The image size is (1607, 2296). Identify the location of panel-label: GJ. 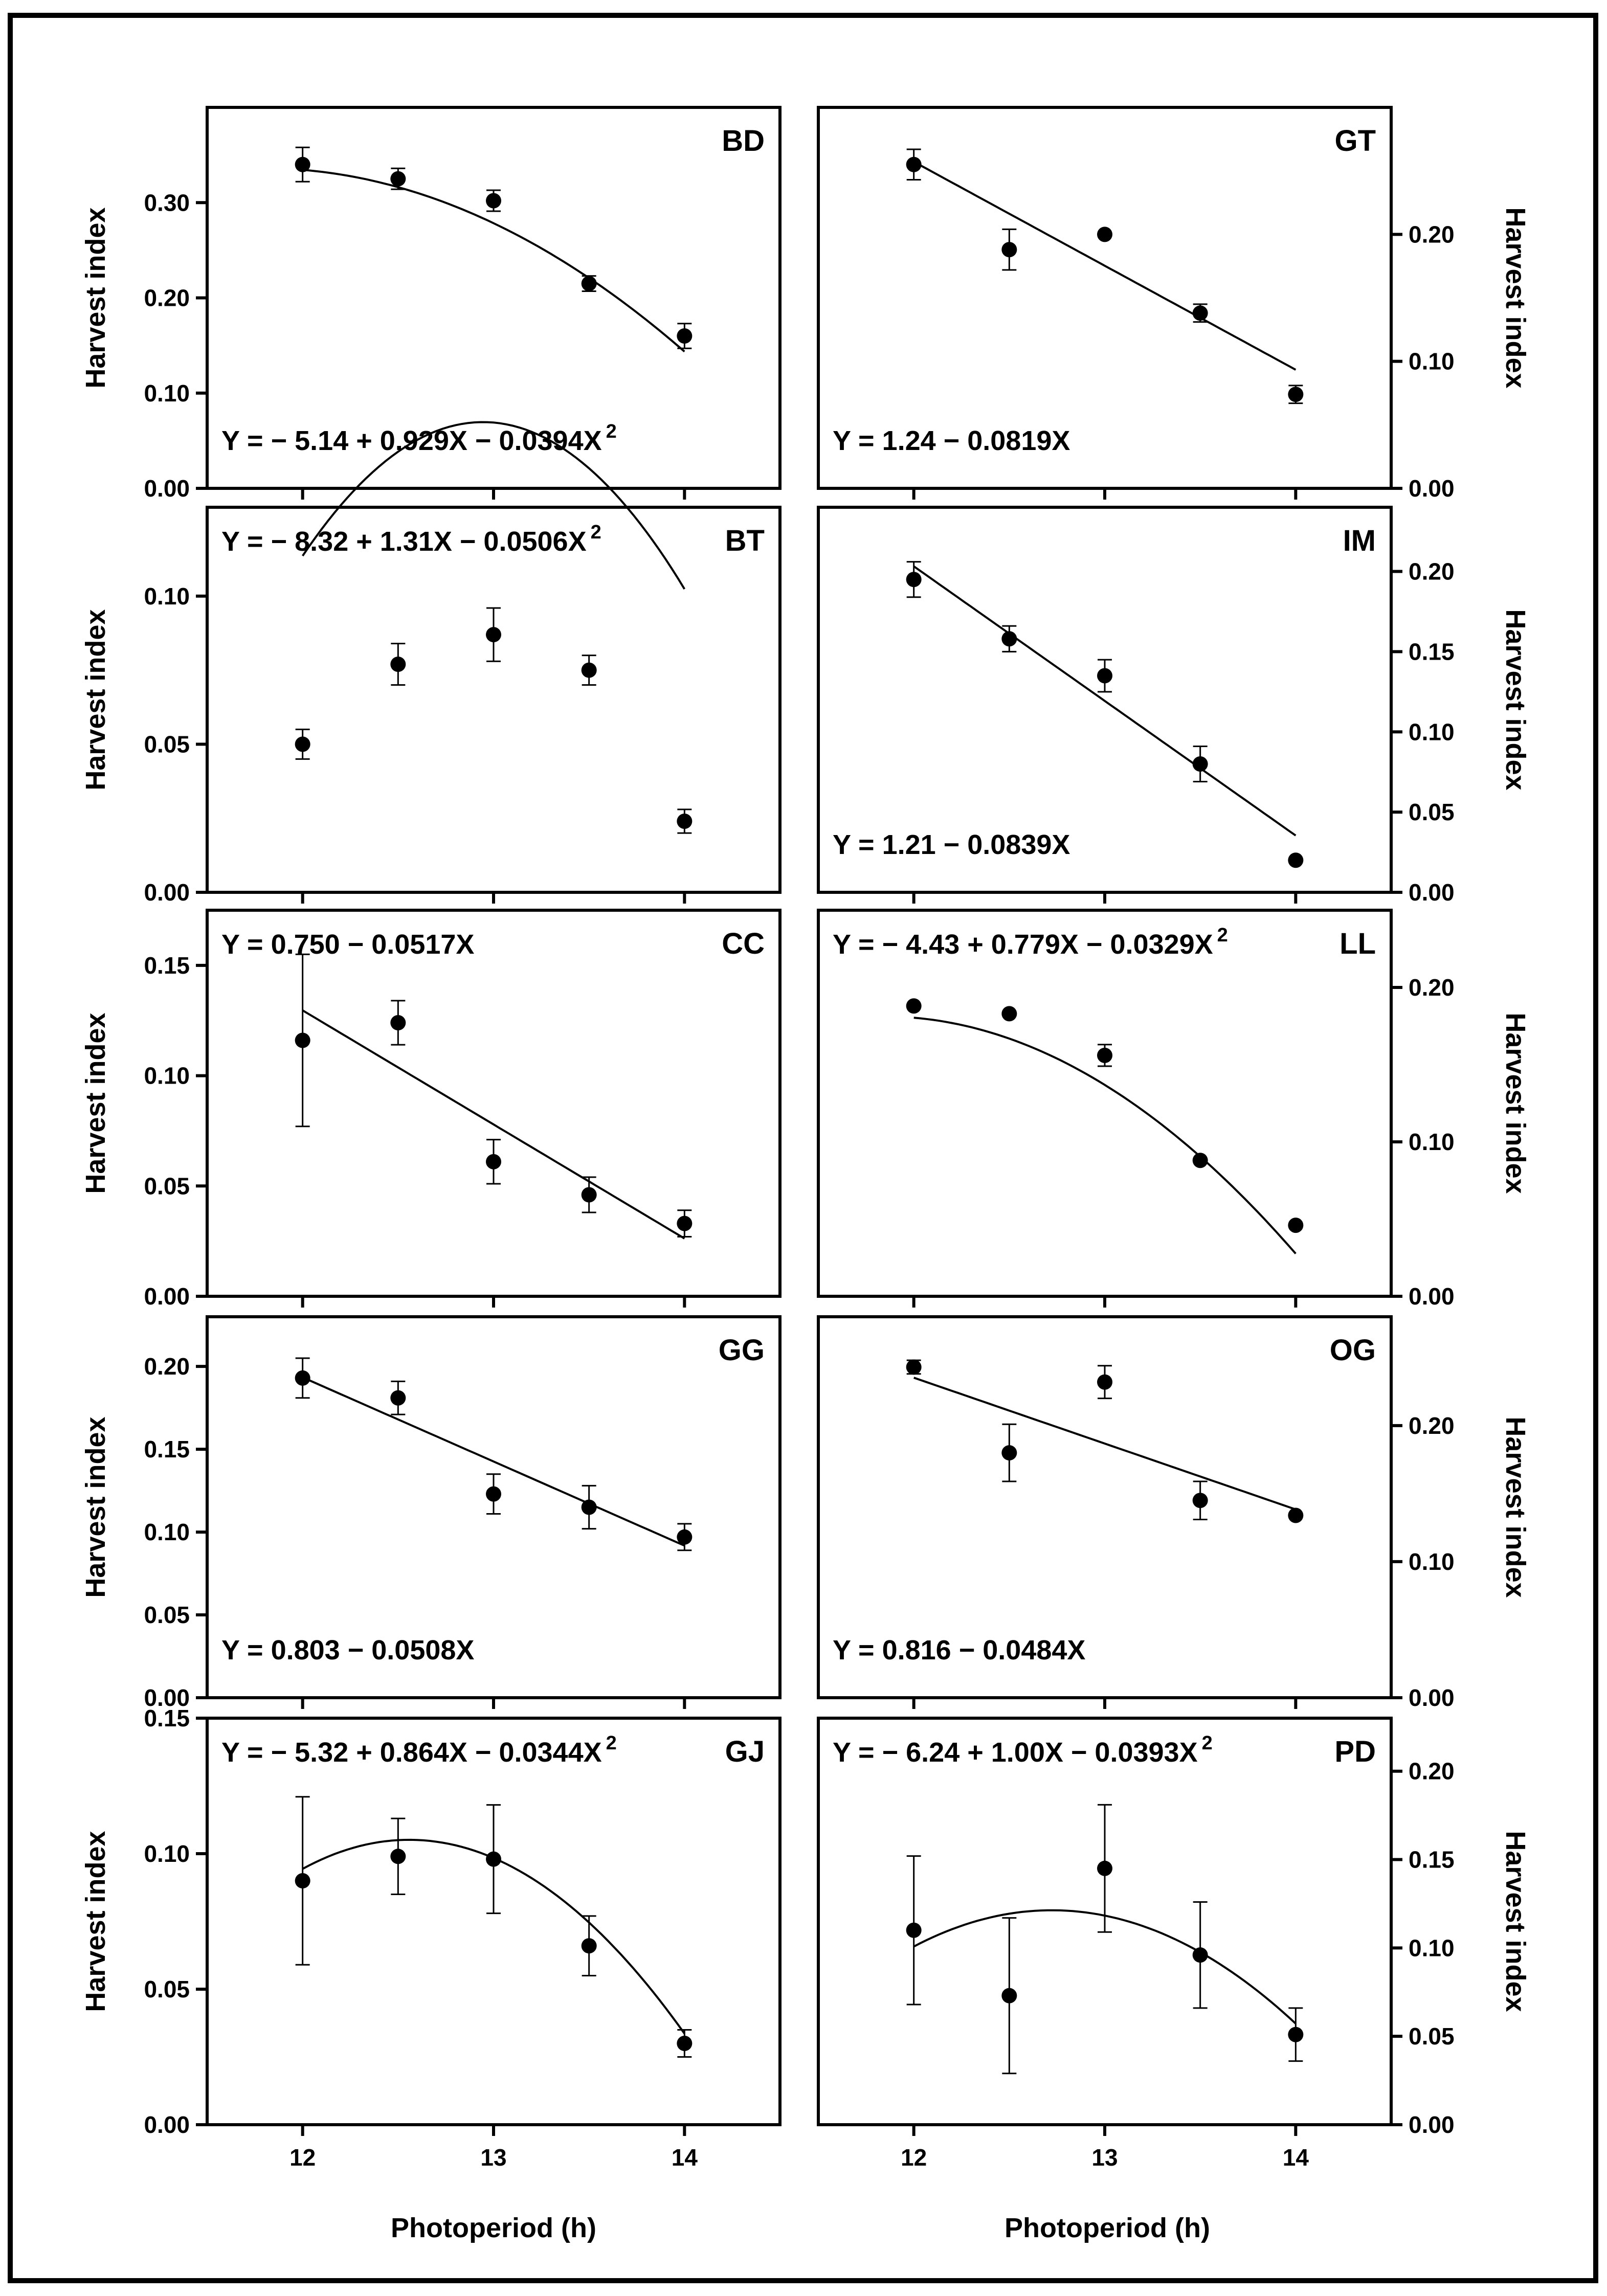
(745, 1752).